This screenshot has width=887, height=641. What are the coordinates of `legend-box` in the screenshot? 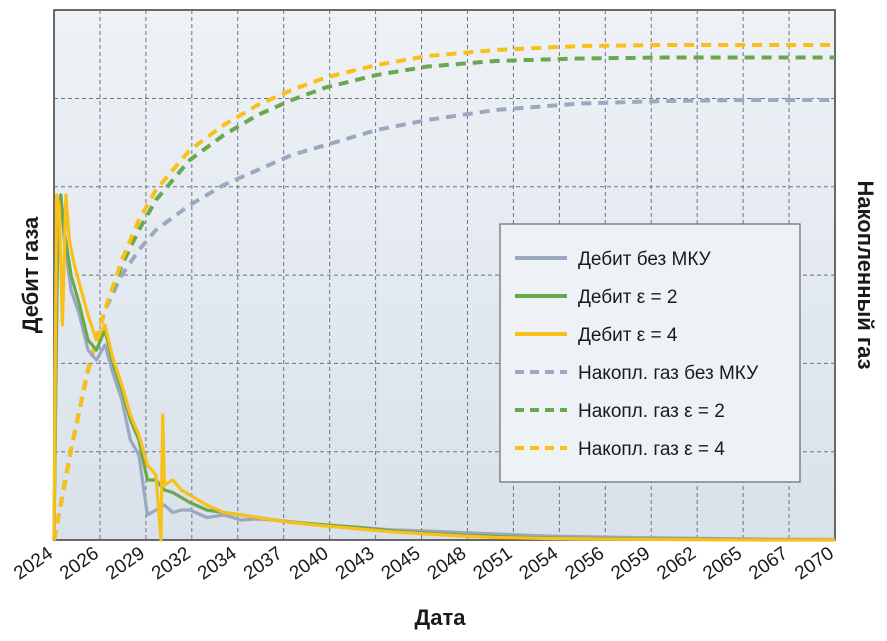 It's located at (650, 353).